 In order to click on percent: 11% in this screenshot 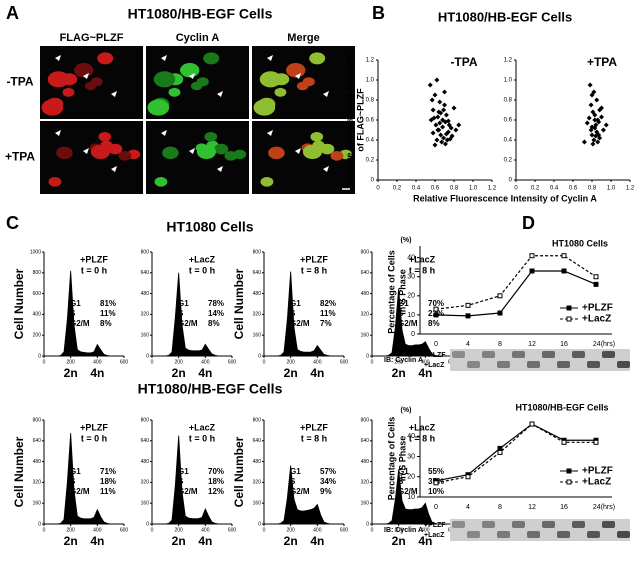, I will do `click(108, 313)`.